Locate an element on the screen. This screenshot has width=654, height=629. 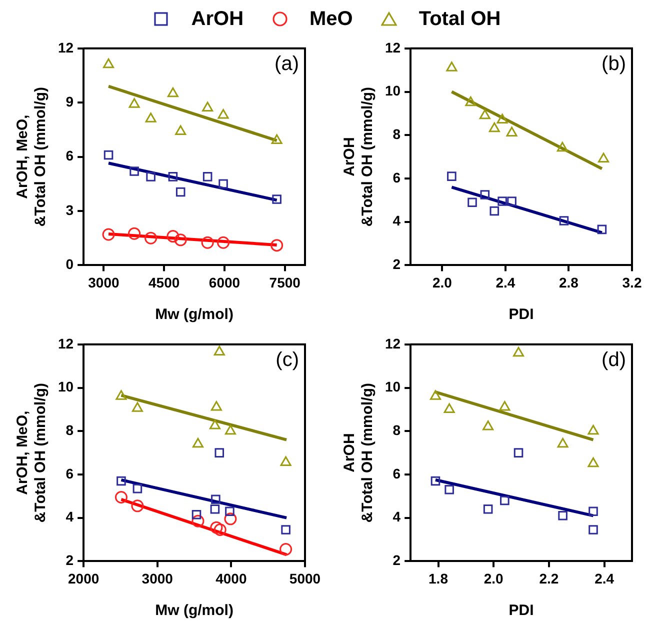
x-tick-label: 2.2 is located at coordinates (549, 578).